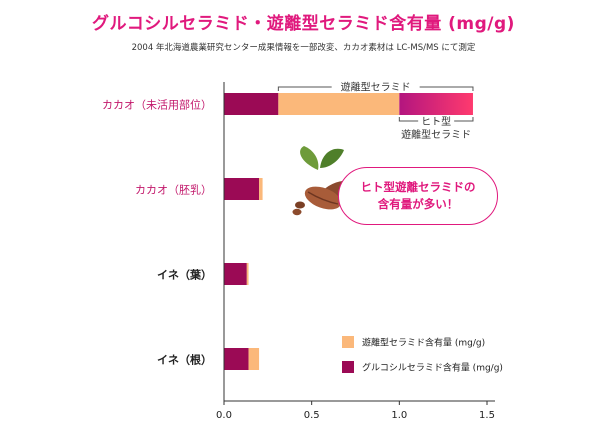  I want to click on category-label: イネ（根）, so click(184, 360).